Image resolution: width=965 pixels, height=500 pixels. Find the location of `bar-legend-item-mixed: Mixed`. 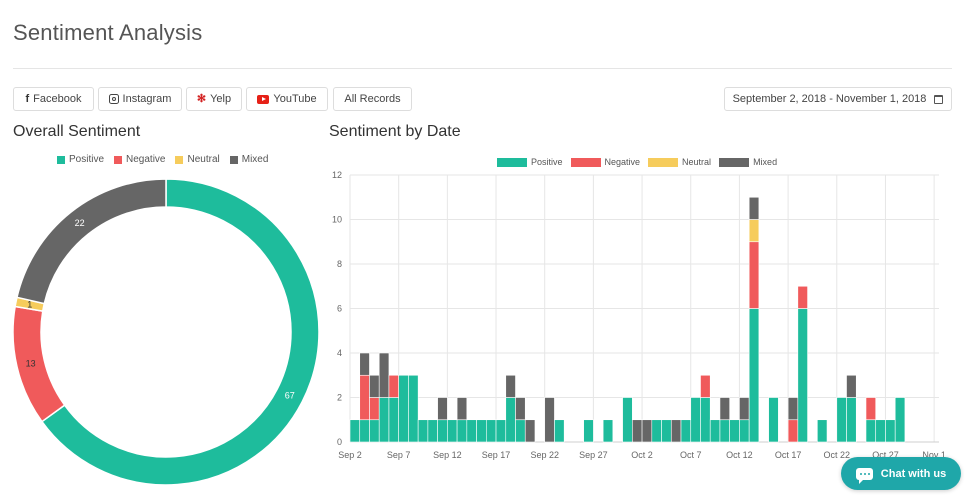

bar-legend-item-mixed: Mixed is located at coordinates (748, 162).